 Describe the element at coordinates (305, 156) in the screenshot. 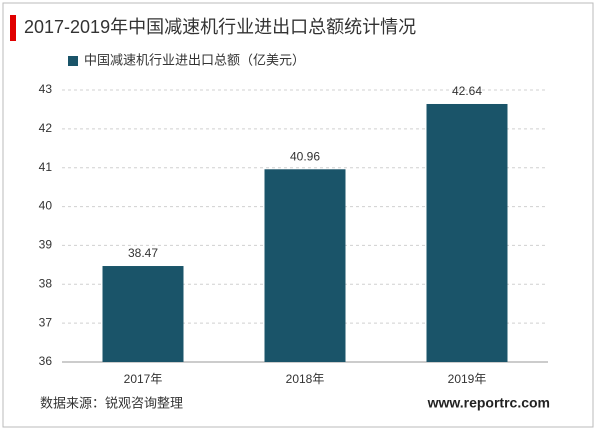

I see `data-label: 40.96` at that location.